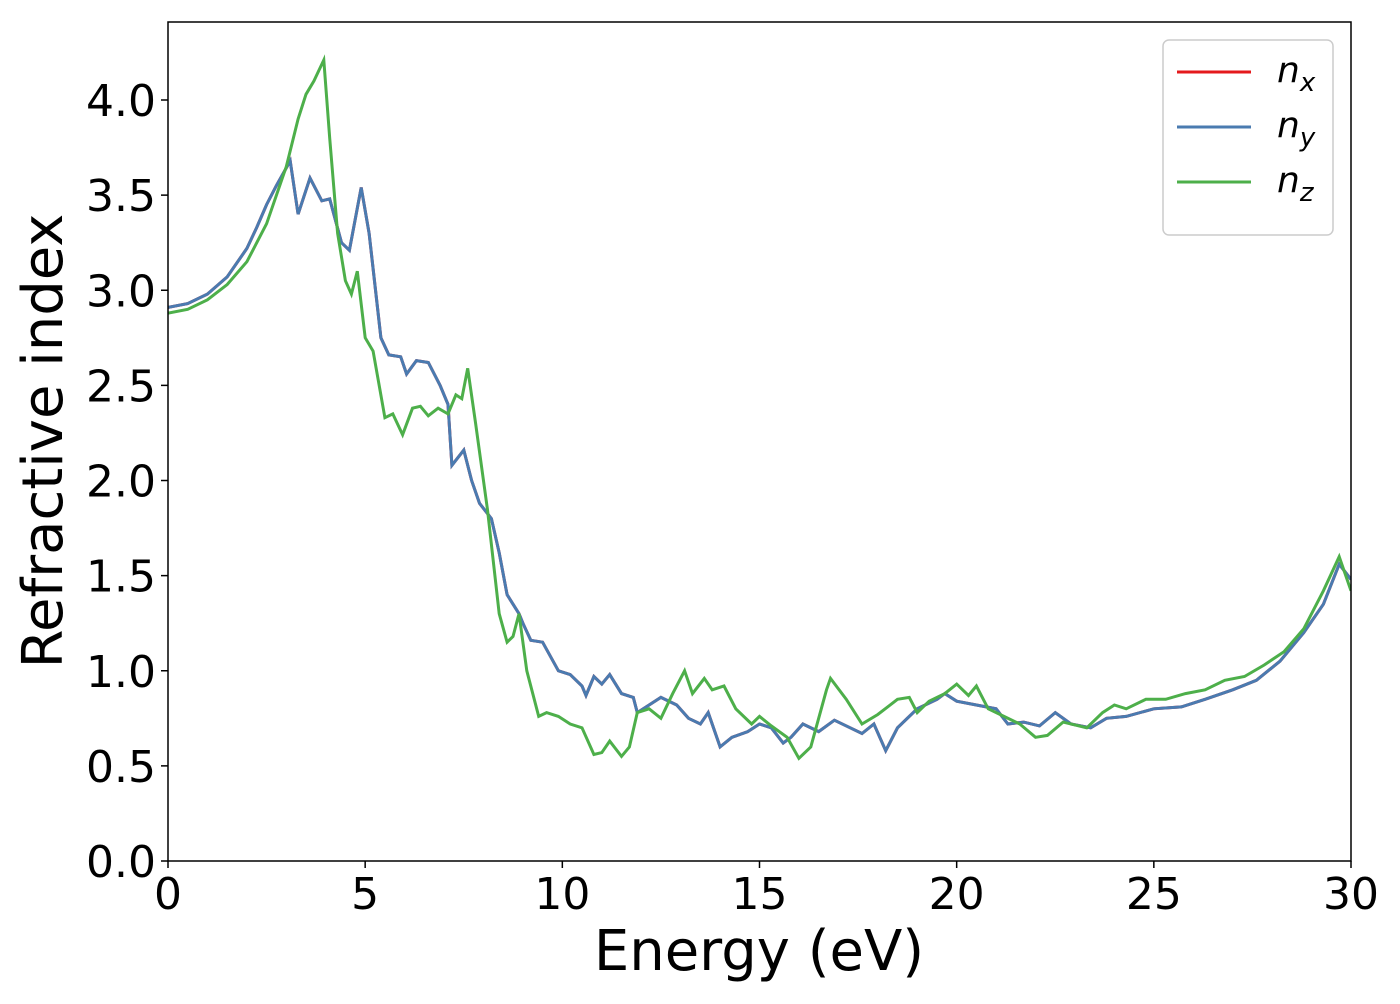 The height and width of the screenshot is (1004, 1400). I want to click on y-tick-label: 2.0, so click(121, 482).